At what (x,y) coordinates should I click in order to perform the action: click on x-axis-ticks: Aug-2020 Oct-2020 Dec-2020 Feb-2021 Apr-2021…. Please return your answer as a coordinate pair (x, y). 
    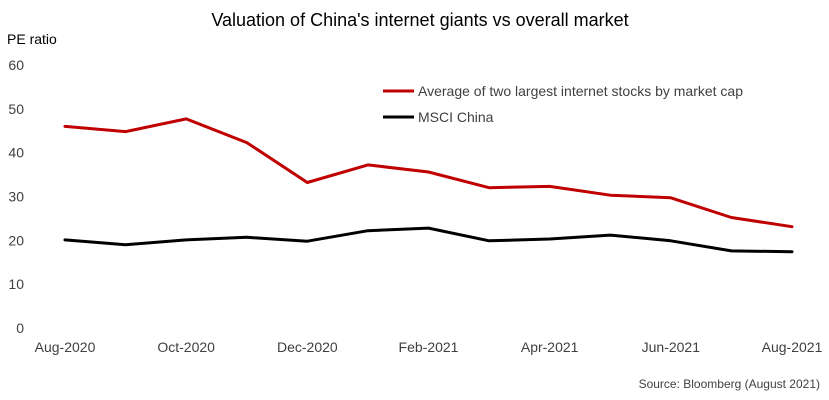
    Looking at the image, I should click on (429, 347).